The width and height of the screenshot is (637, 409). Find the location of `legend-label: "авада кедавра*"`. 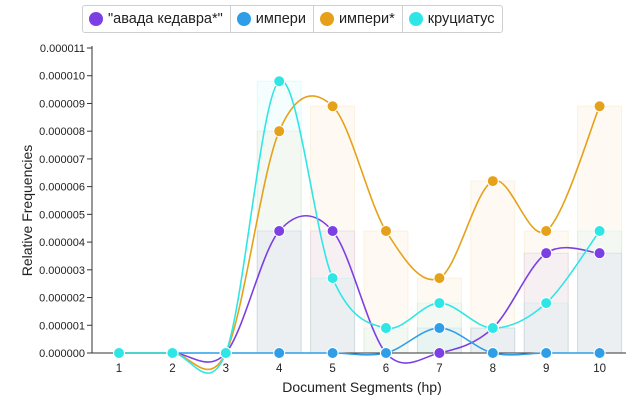

legend-label: "авада кедавра*" is located at coordinates (165, 19).